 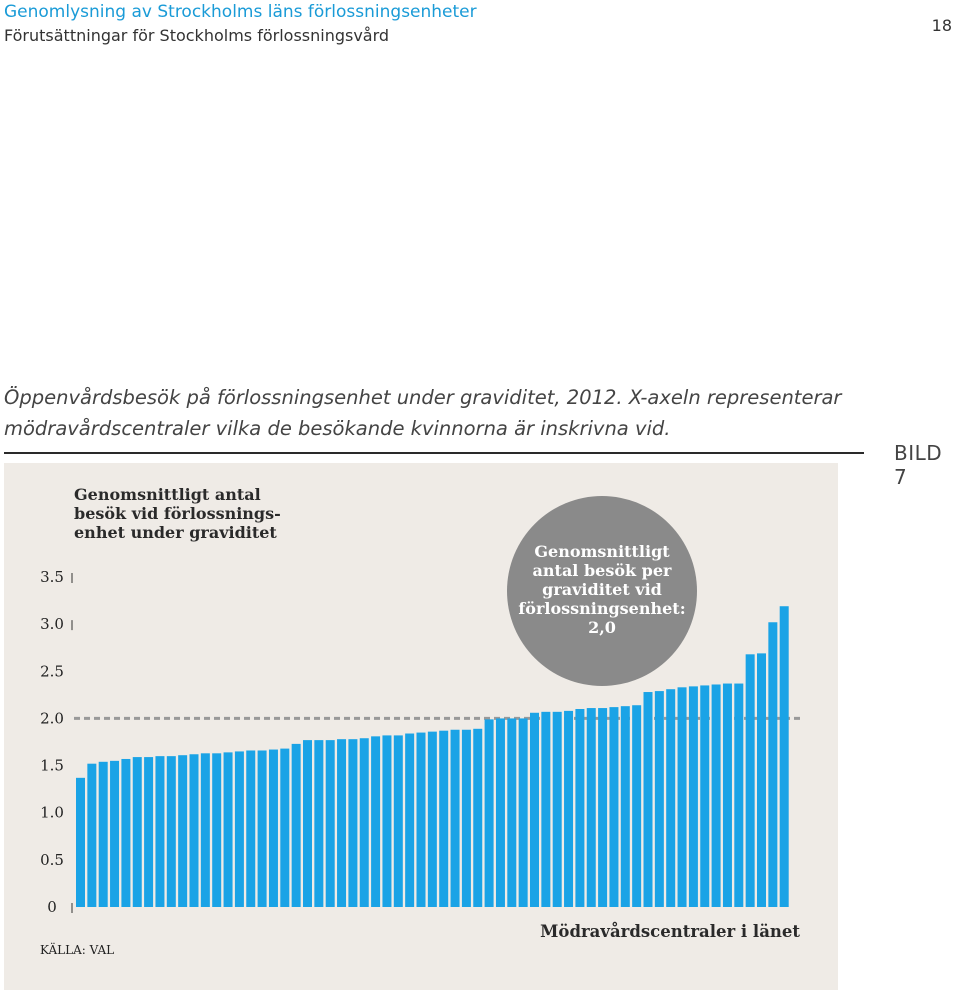 What do you see at coordinates (52, 577) in the screenshot?
I see `y-tick-label: 3.5` at bounding box center [52, 577].